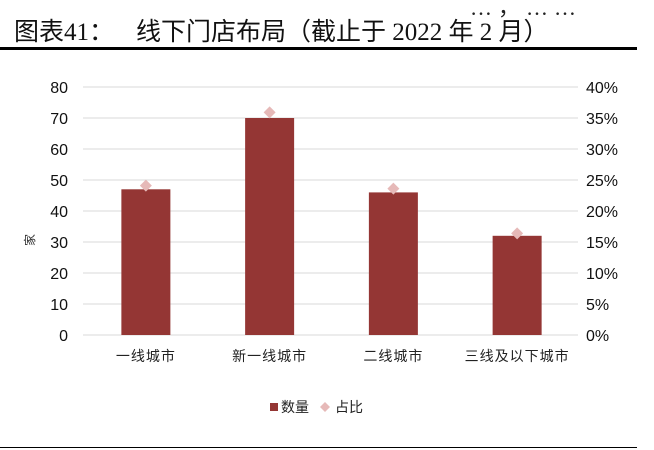  Describe the element at coordinates (393, 356) in the screenshot. I see `x-category-label: 二线城市` at that location.